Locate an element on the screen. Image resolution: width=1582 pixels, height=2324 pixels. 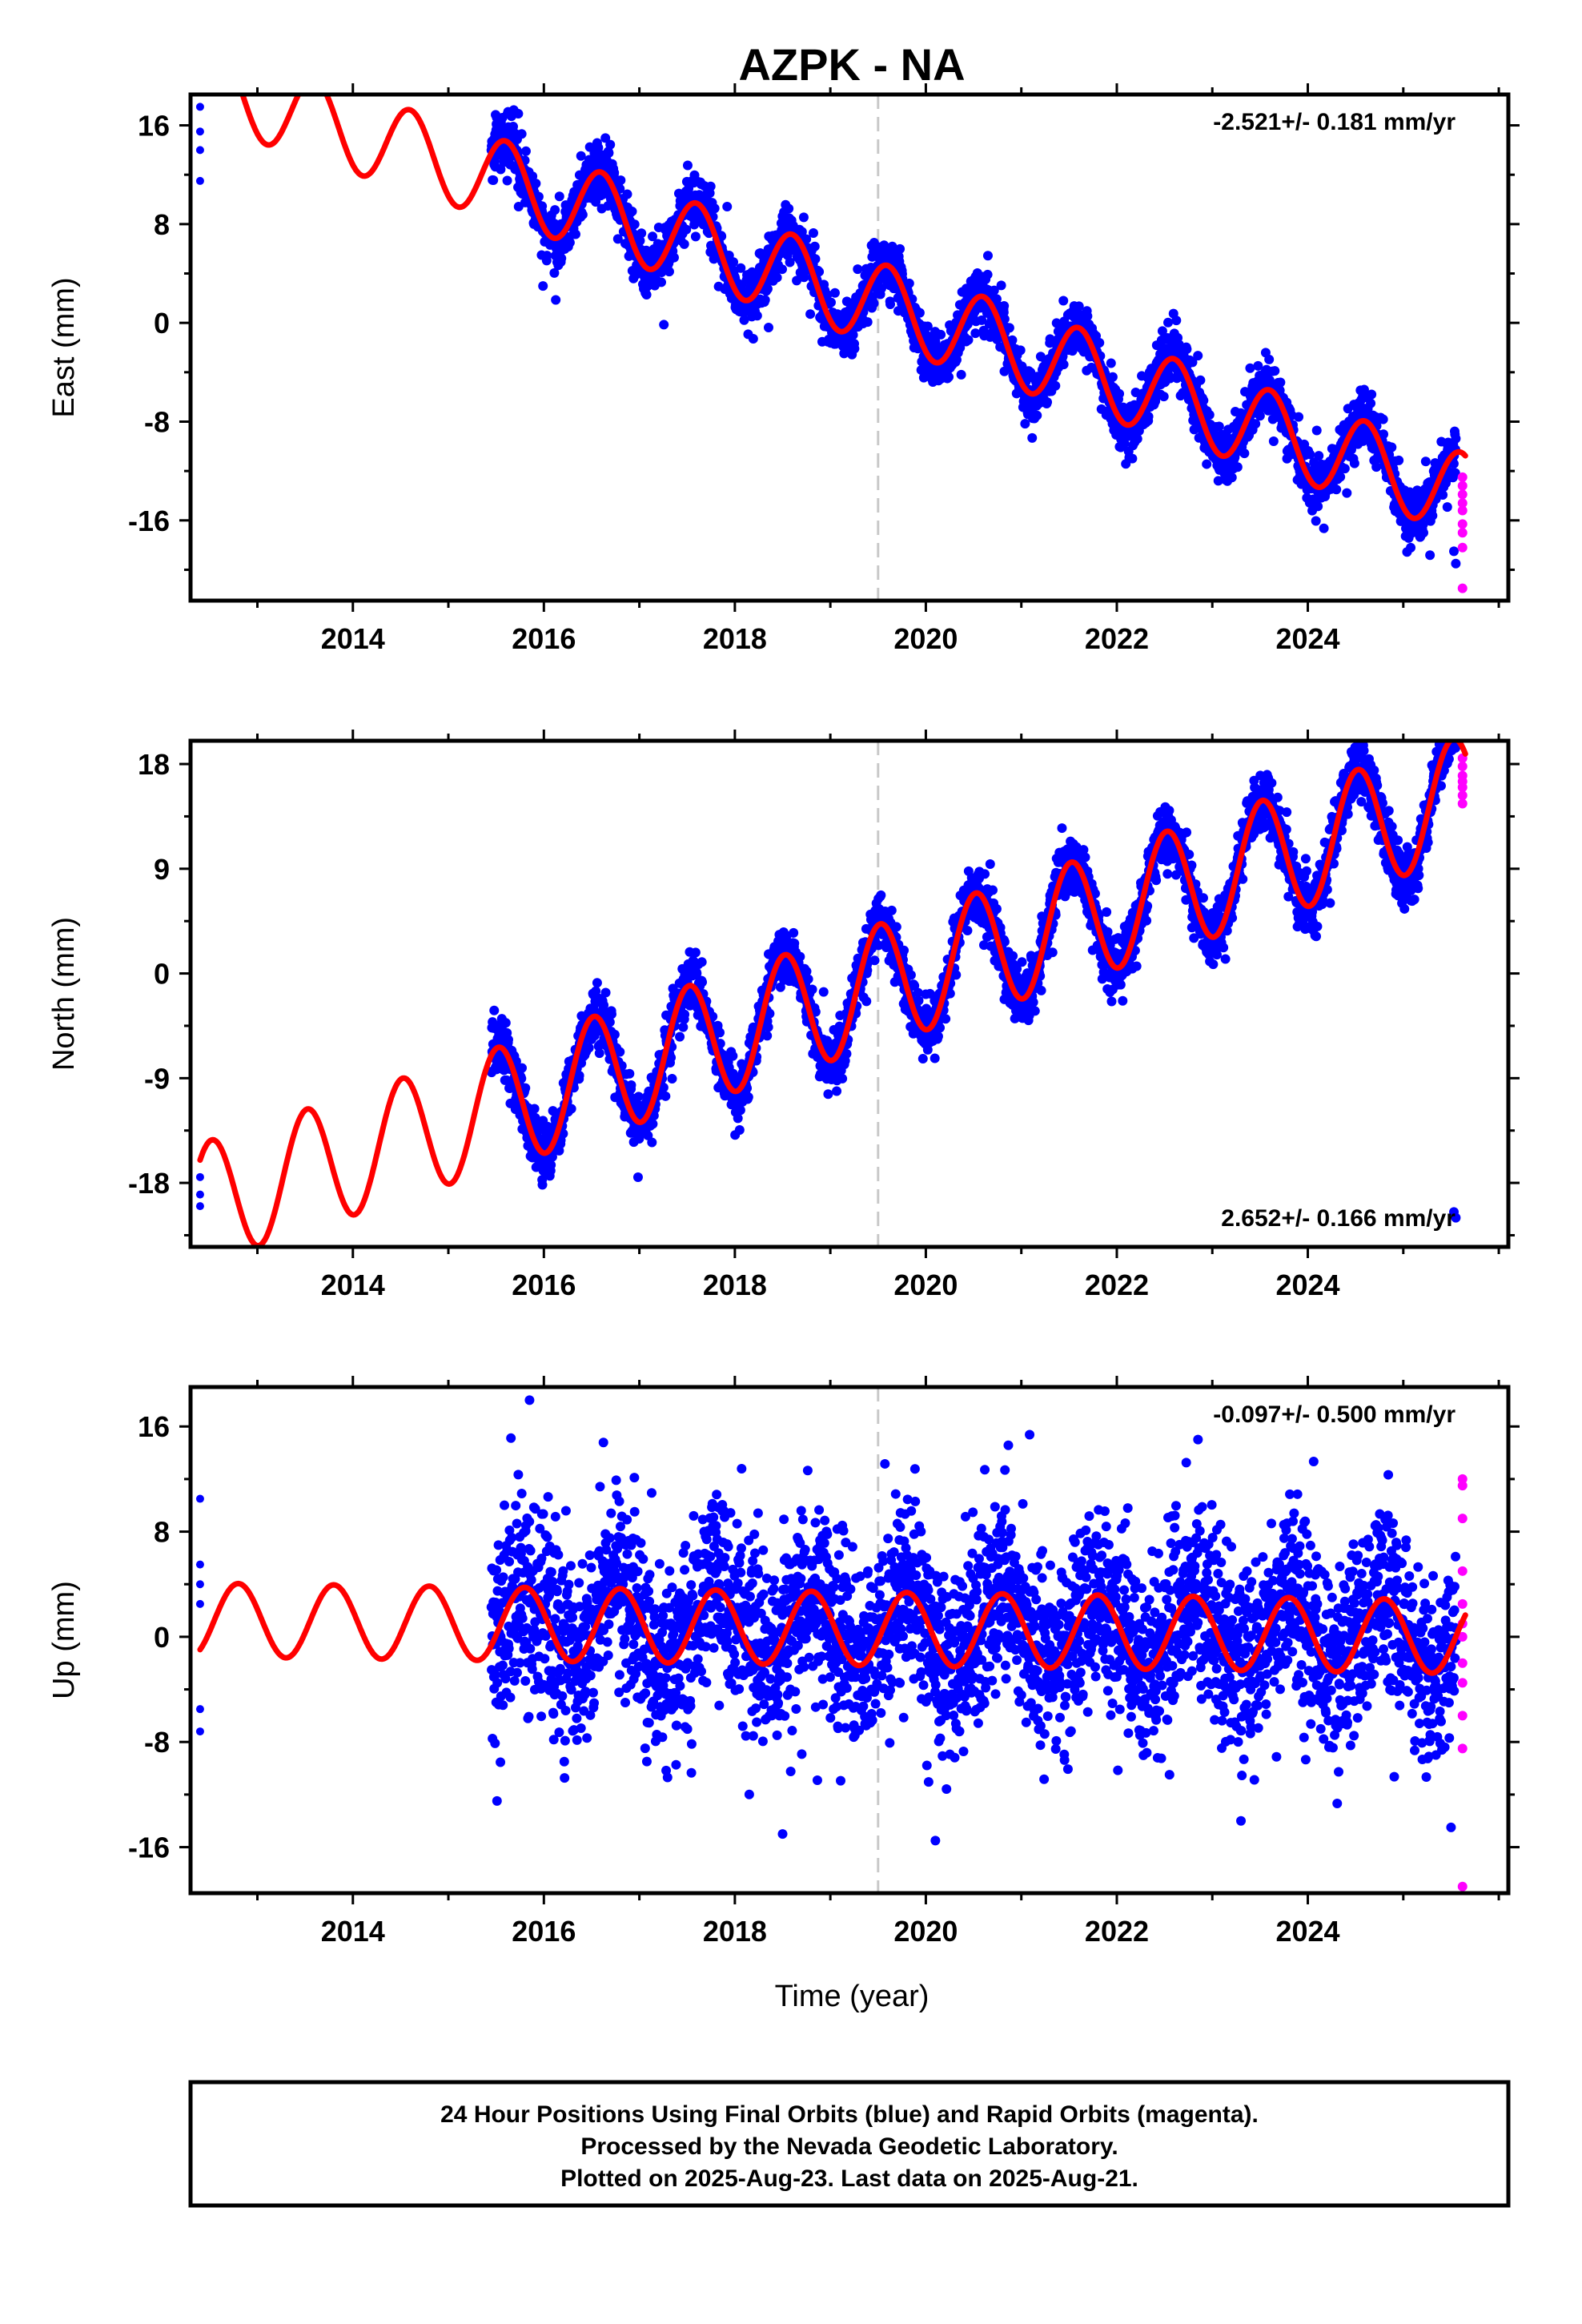
x-tick-label: 2024 is located at coordinates (1307, 638).